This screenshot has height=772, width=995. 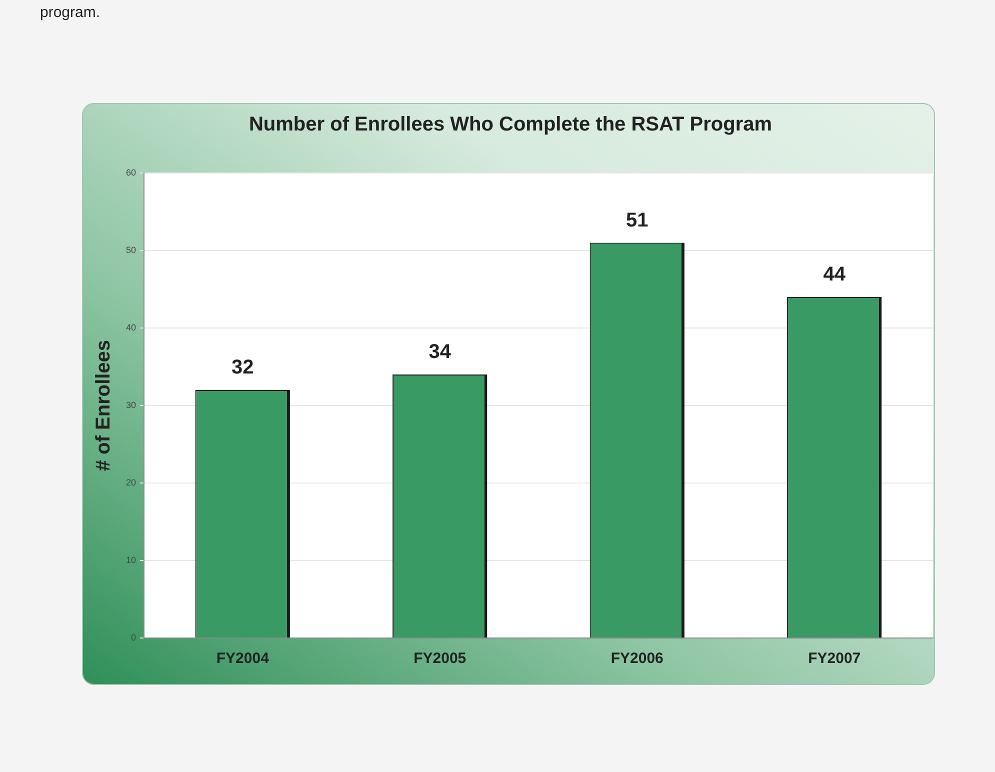 What do you see at coordinates (70, 12) in the screenshot?
I see `text: program.` at bounding box center [70, 12].